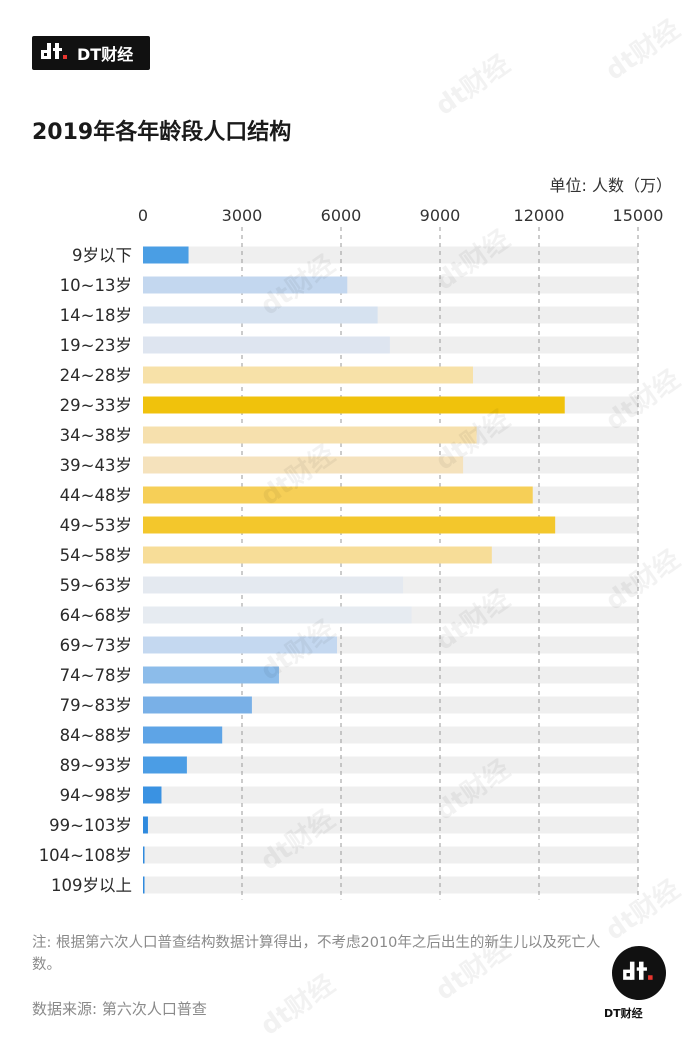 The height and width of the screenshot is (1042, 700). Describe the element at coordinates (341, 215) in the screenshot. I see `x-tick-label: 6000` at that location.